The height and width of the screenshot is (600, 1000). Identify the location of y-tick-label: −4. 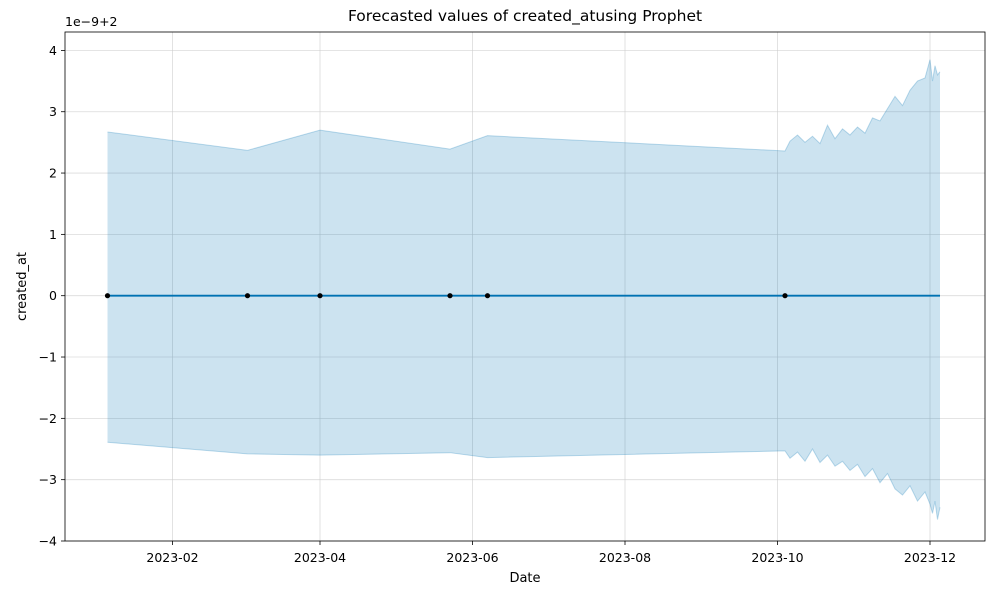
(48, 541).